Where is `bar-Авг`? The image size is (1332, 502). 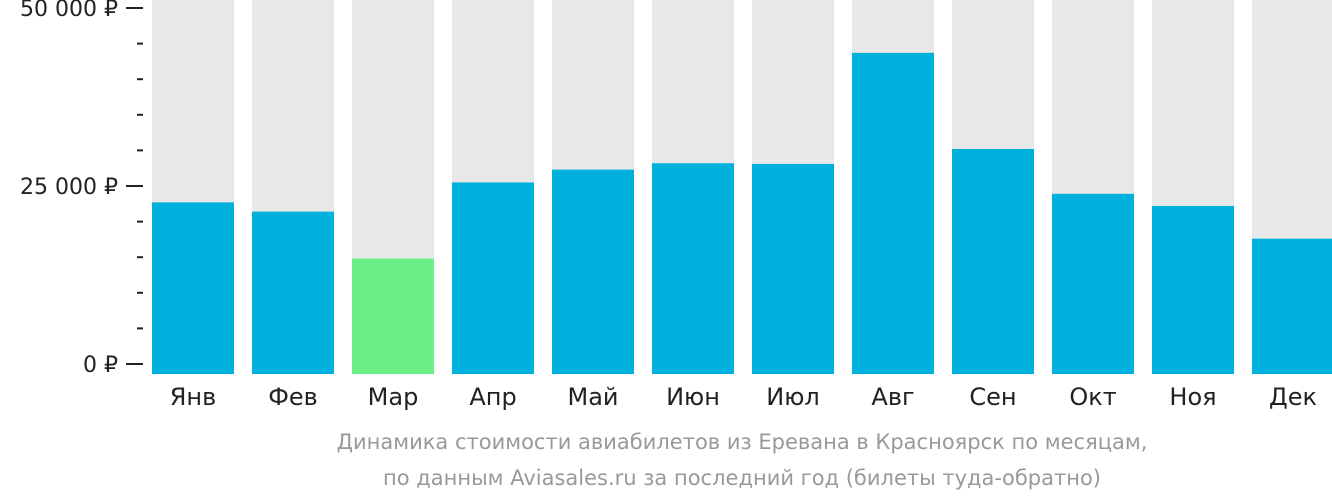 bar-Авг is located at coordinates (893, 213).